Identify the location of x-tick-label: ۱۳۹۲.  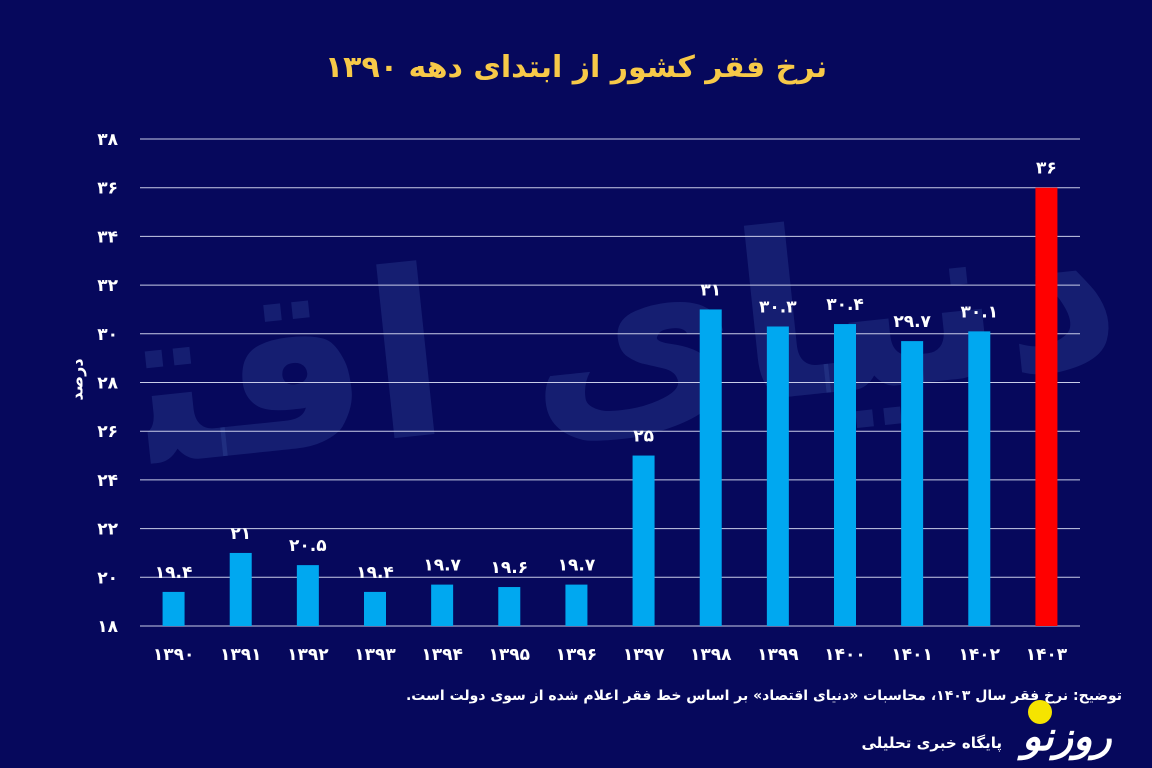
(308, 655).